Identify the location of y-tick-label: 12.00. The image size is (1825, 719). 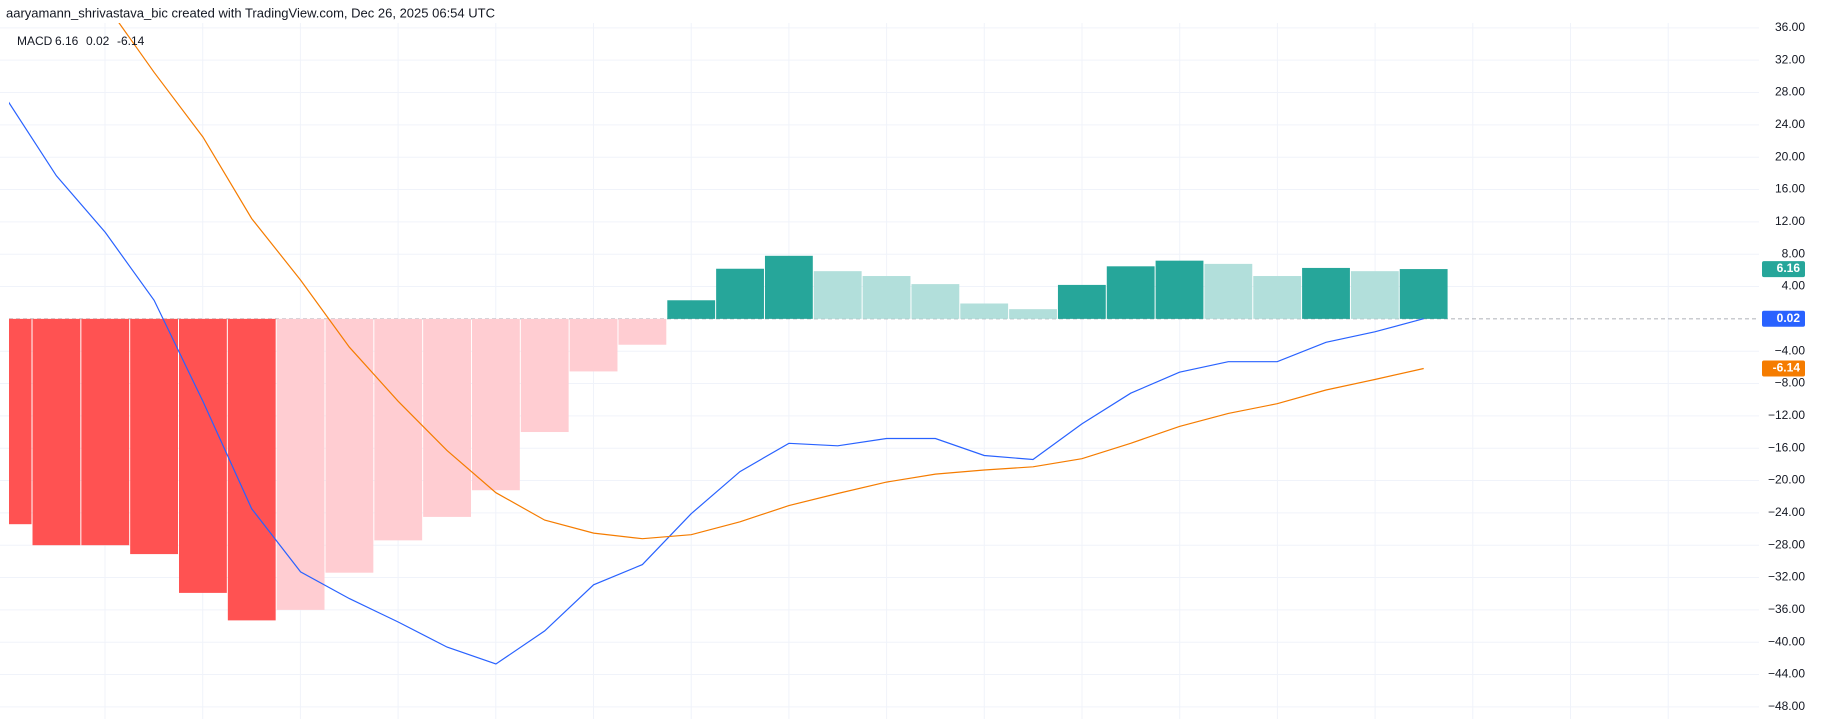
(1790, 221).